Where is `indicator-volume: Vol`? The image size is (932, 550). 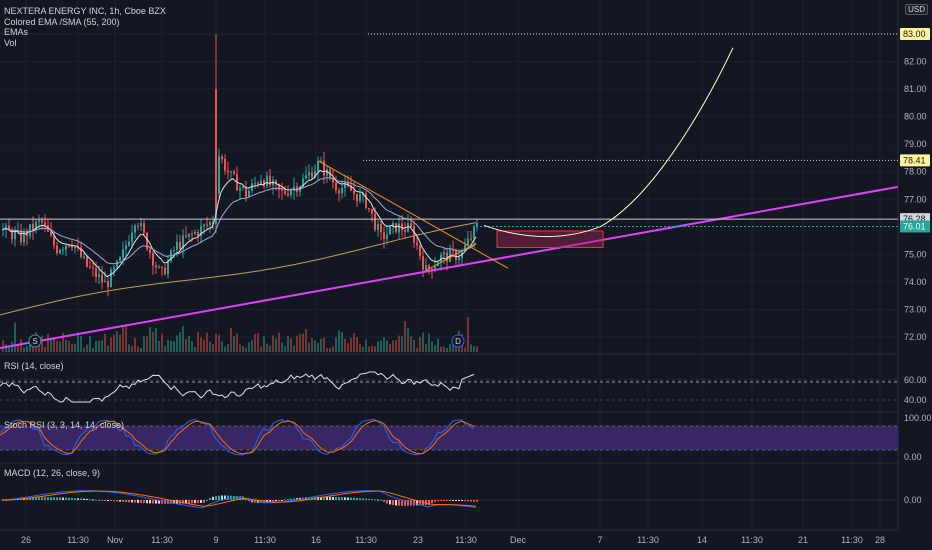
indicator-volume: Vol is located at coordinates (10, 42).